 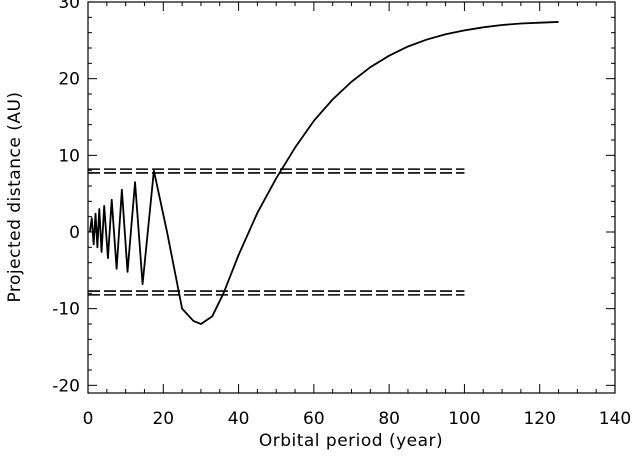 What do you see at coordinates (239, 419) in the screenshot?
I see `x-tick-label: 40` at bounding box center [239, 419].